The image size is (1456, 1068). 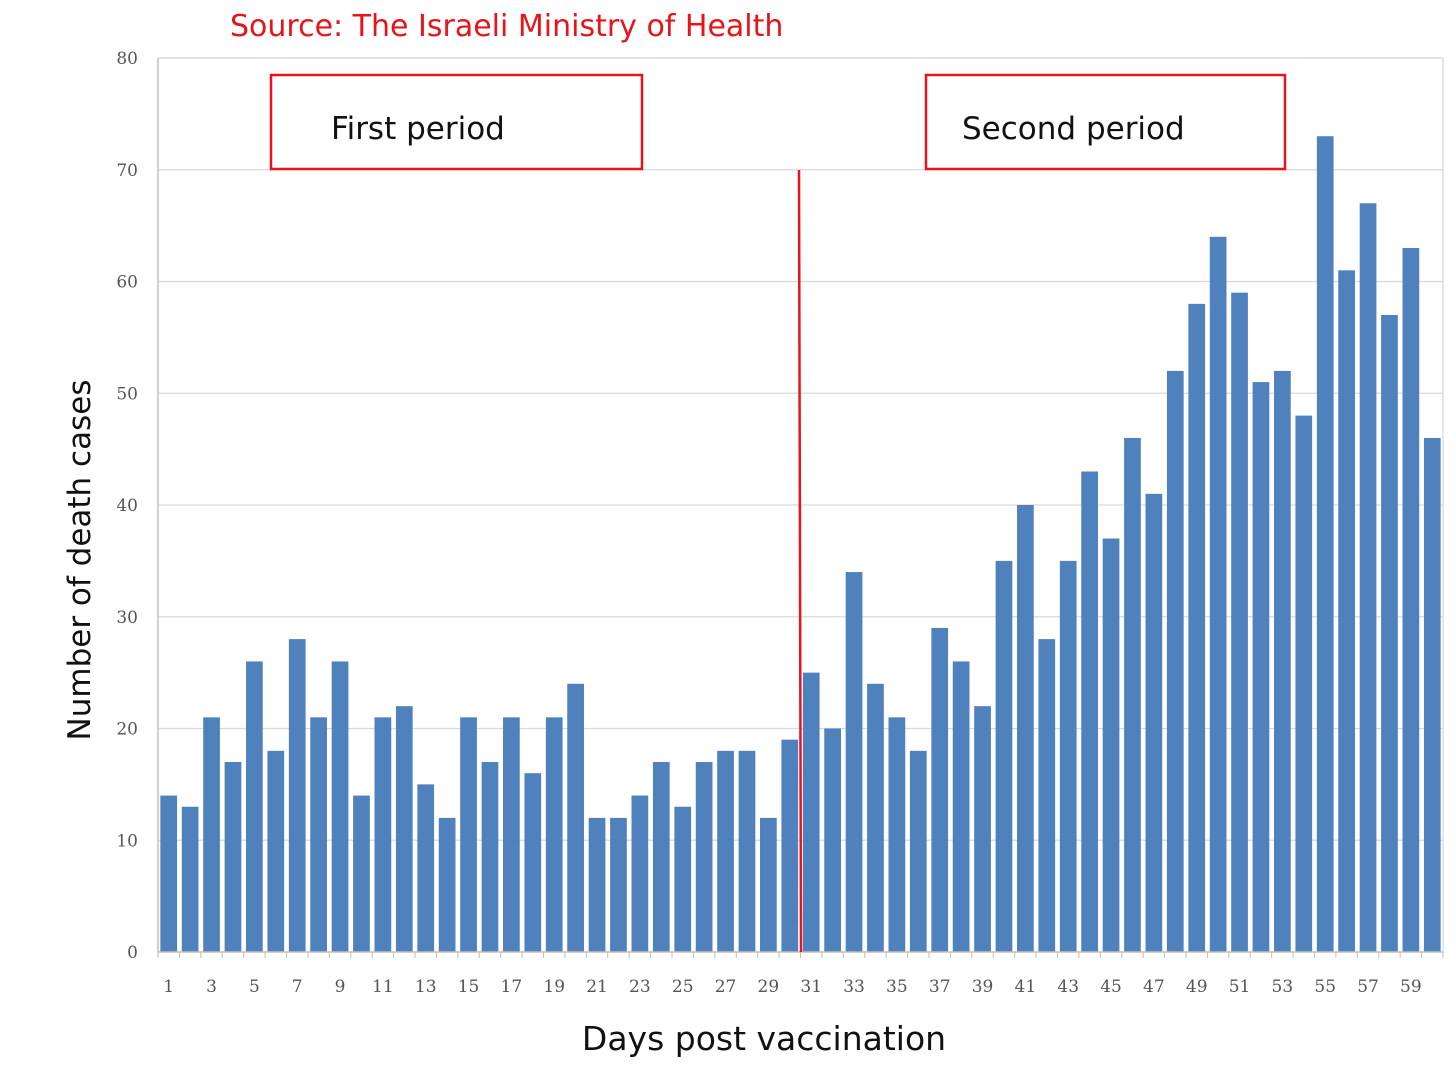 What do you see at coordinates (983, 987) in the screenshot?
I see `x-tick-label: 39` at bounding box center [983, 987].